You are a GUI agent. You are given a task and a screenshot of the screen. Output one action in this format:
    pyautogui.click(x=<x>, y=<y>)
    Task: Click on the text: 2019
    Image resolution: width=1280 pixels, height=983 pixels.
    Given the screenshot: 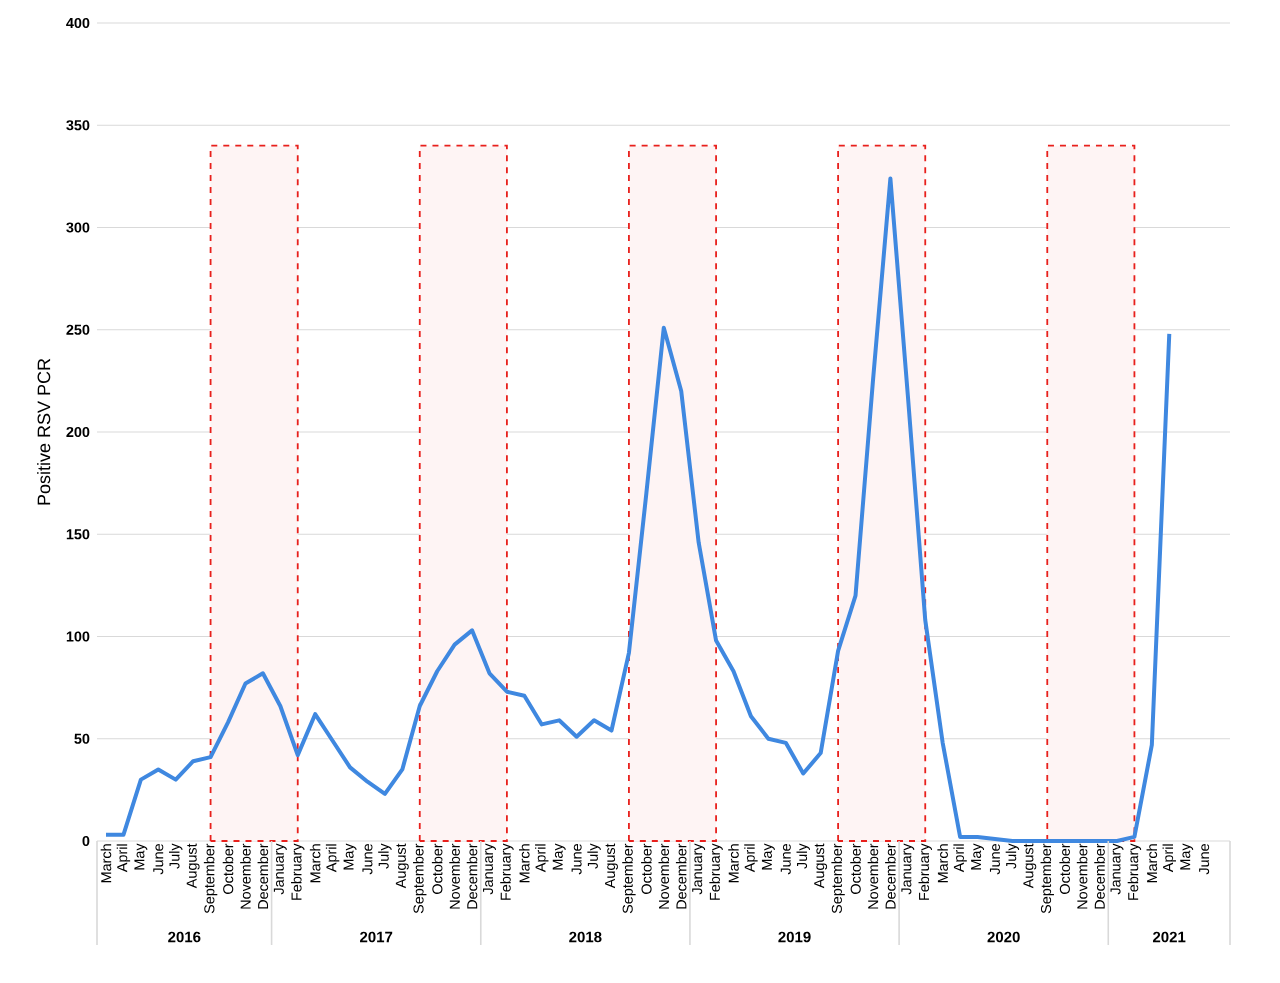 What is the action you would take?
    pyautogui.click(x=794, y=937)
    